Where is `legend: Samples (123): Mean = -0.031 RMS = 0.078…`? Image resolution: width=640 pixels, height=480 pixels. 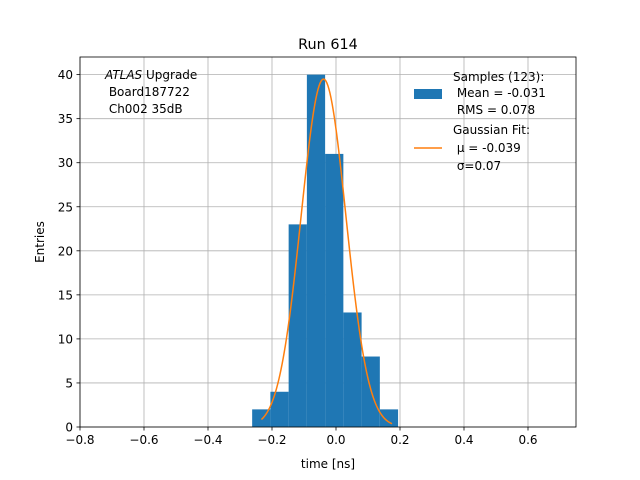
legend: Samples (123): Mean = -0.031 RMS = 0.078… is located at coordinates (480, 121).